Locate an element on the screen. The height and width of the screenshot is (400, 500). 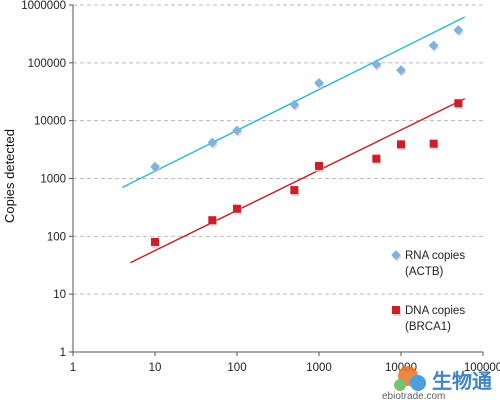
y-tick-label: 10000 is located at coordinates (50, 122).